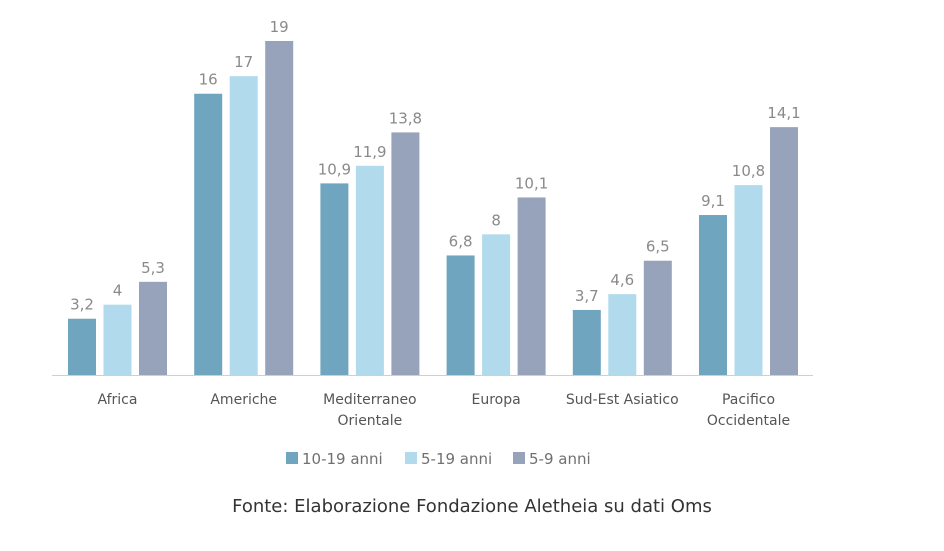 Image resolution: width=944 pixels, height=551 pixels. I want to click on legend-label: 5-9 anni, so click(560, 459).